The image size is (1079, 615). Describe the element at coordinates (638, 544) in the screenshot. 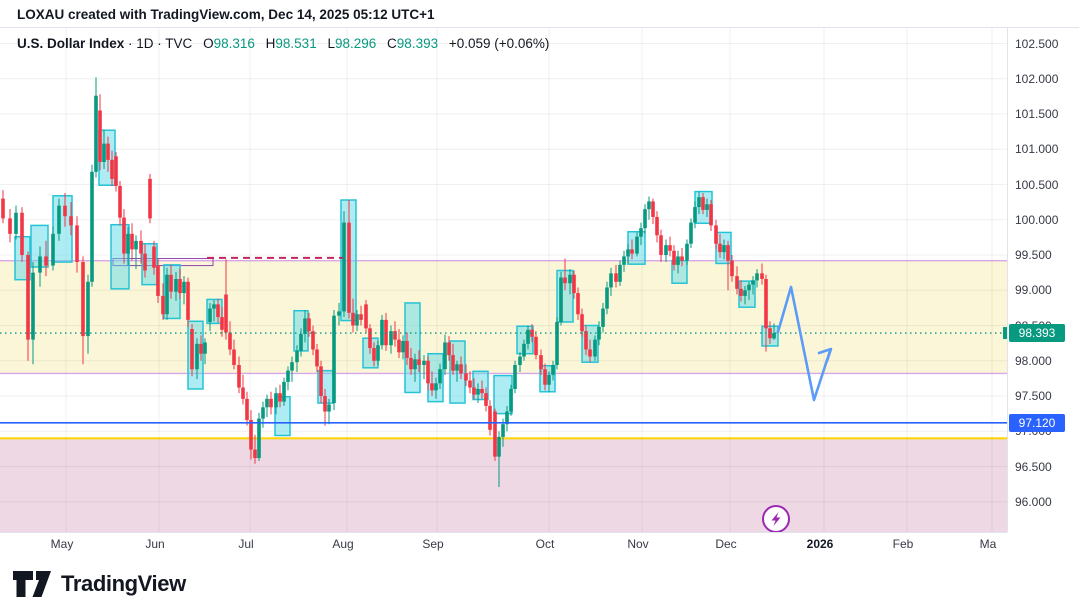

I see `time-tick-label: Nov` at that location.